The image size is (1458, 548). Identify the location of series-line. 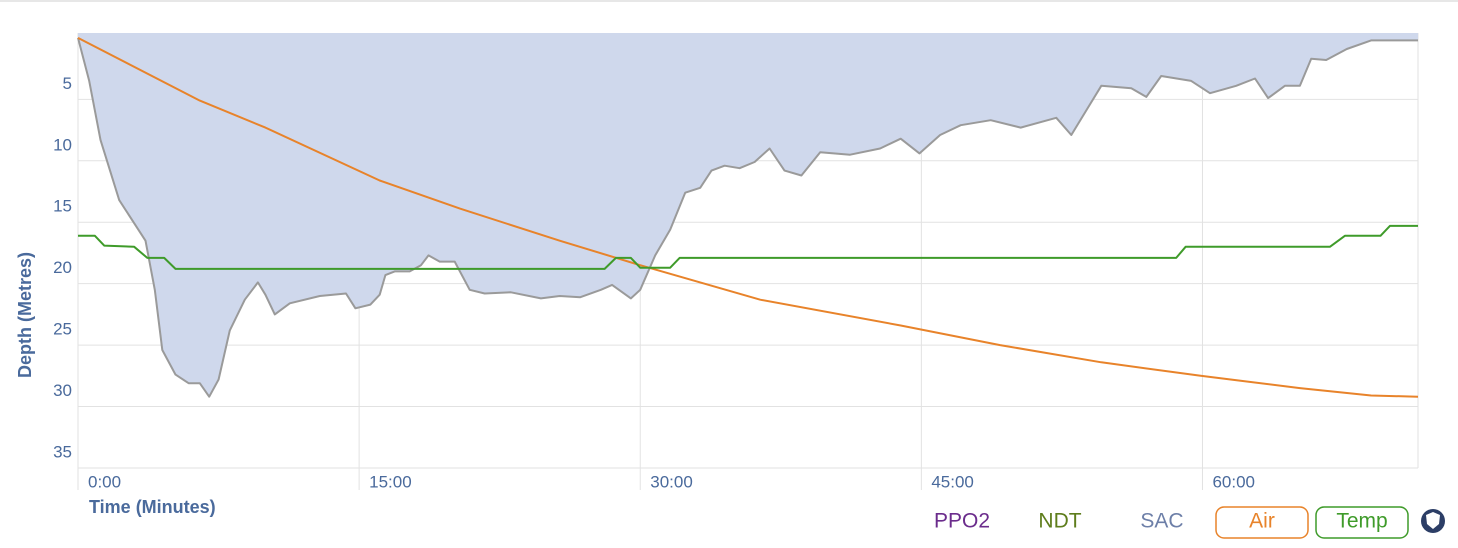
(748, 247).